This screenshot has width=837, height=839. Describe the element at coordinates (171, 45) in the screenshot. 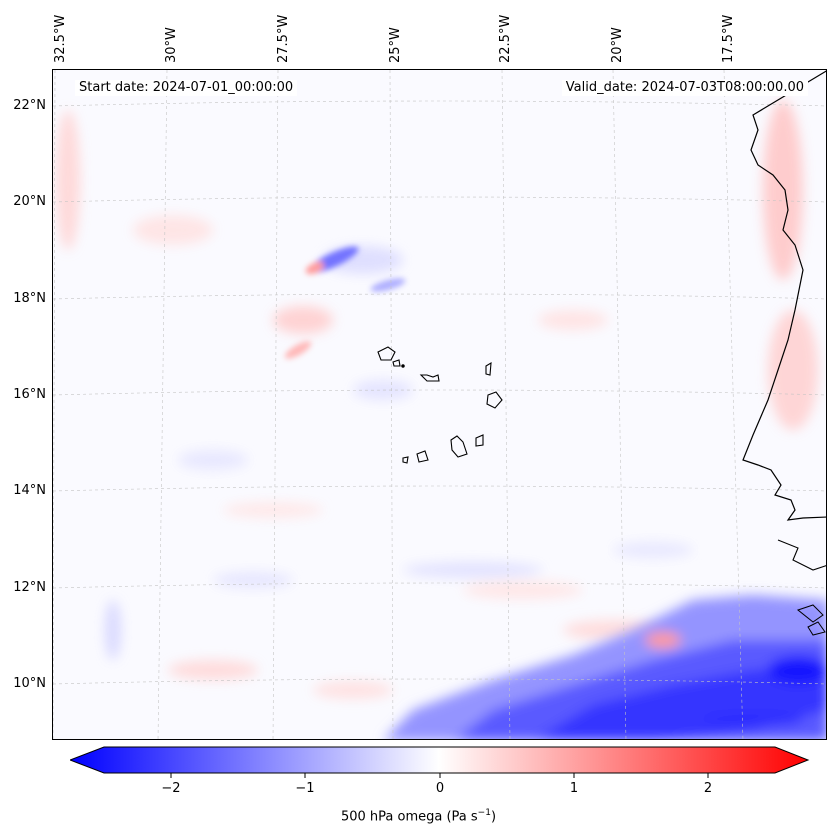

I see `lon-label: 30°W` at that location.